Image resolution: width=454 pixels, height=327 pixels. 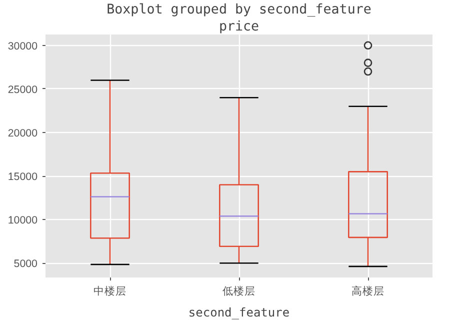 I want to click on x-tick-label: 高楼层, so click(x=368, y=291).